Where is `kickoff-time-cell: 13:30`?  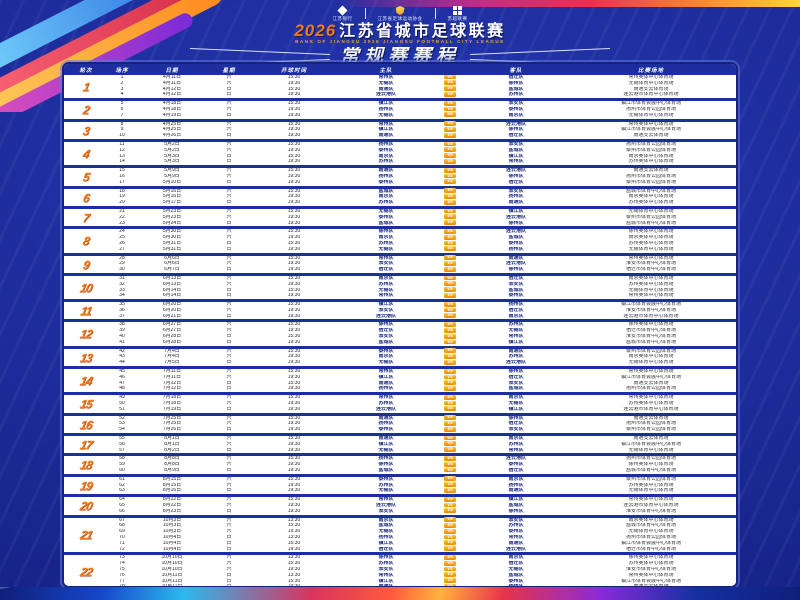
kickoff-time-cell: 13:30 is located at coordinates (294, 520).